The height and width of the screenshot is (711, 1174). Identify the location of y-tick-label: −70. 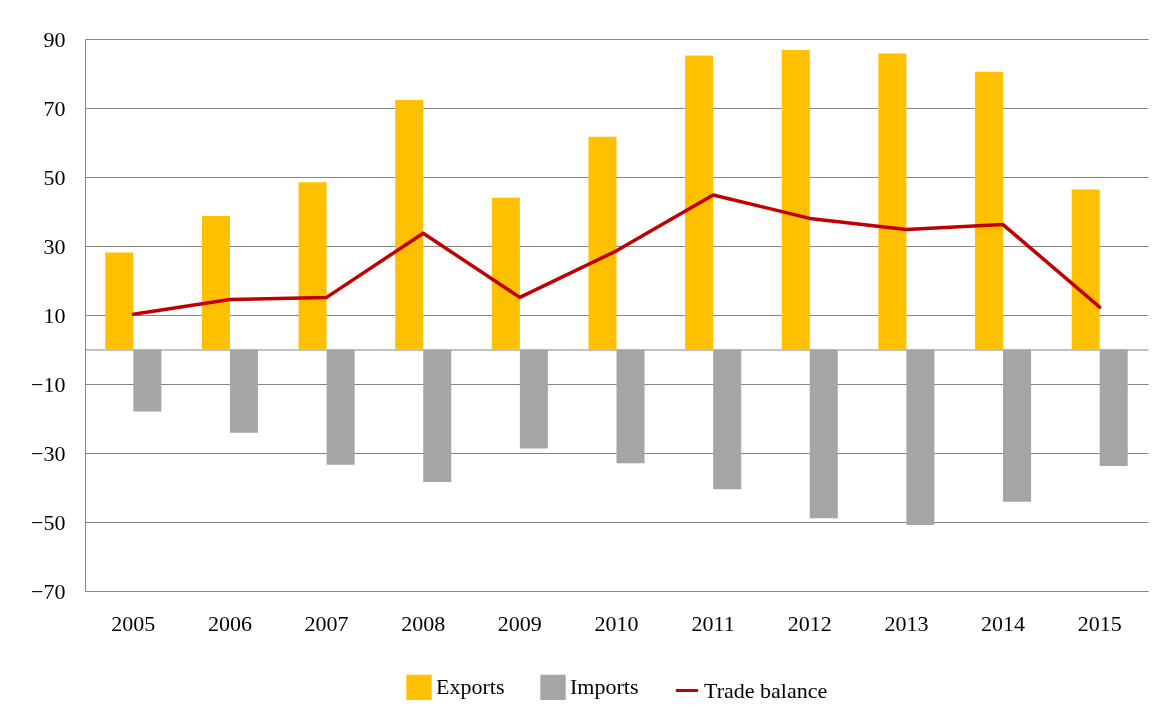
(48, 591).